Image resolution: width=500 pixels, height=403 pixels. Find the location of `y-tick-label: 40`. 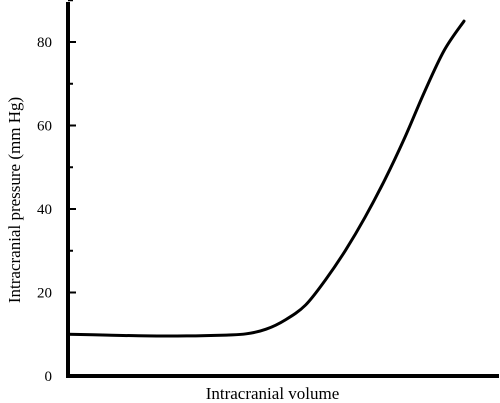

y-tick-label: 40 is located at coordinates (44, 210).